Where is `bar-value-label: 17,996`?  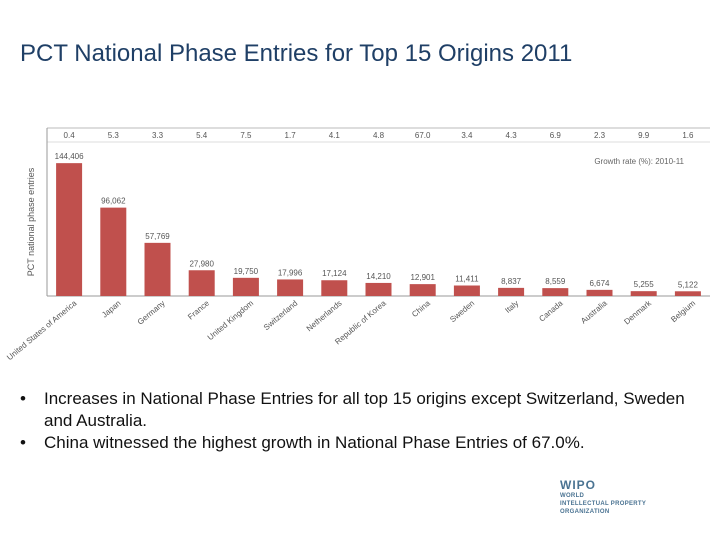 bar-value-label: 17,996 is located at coordinates (290, 272).